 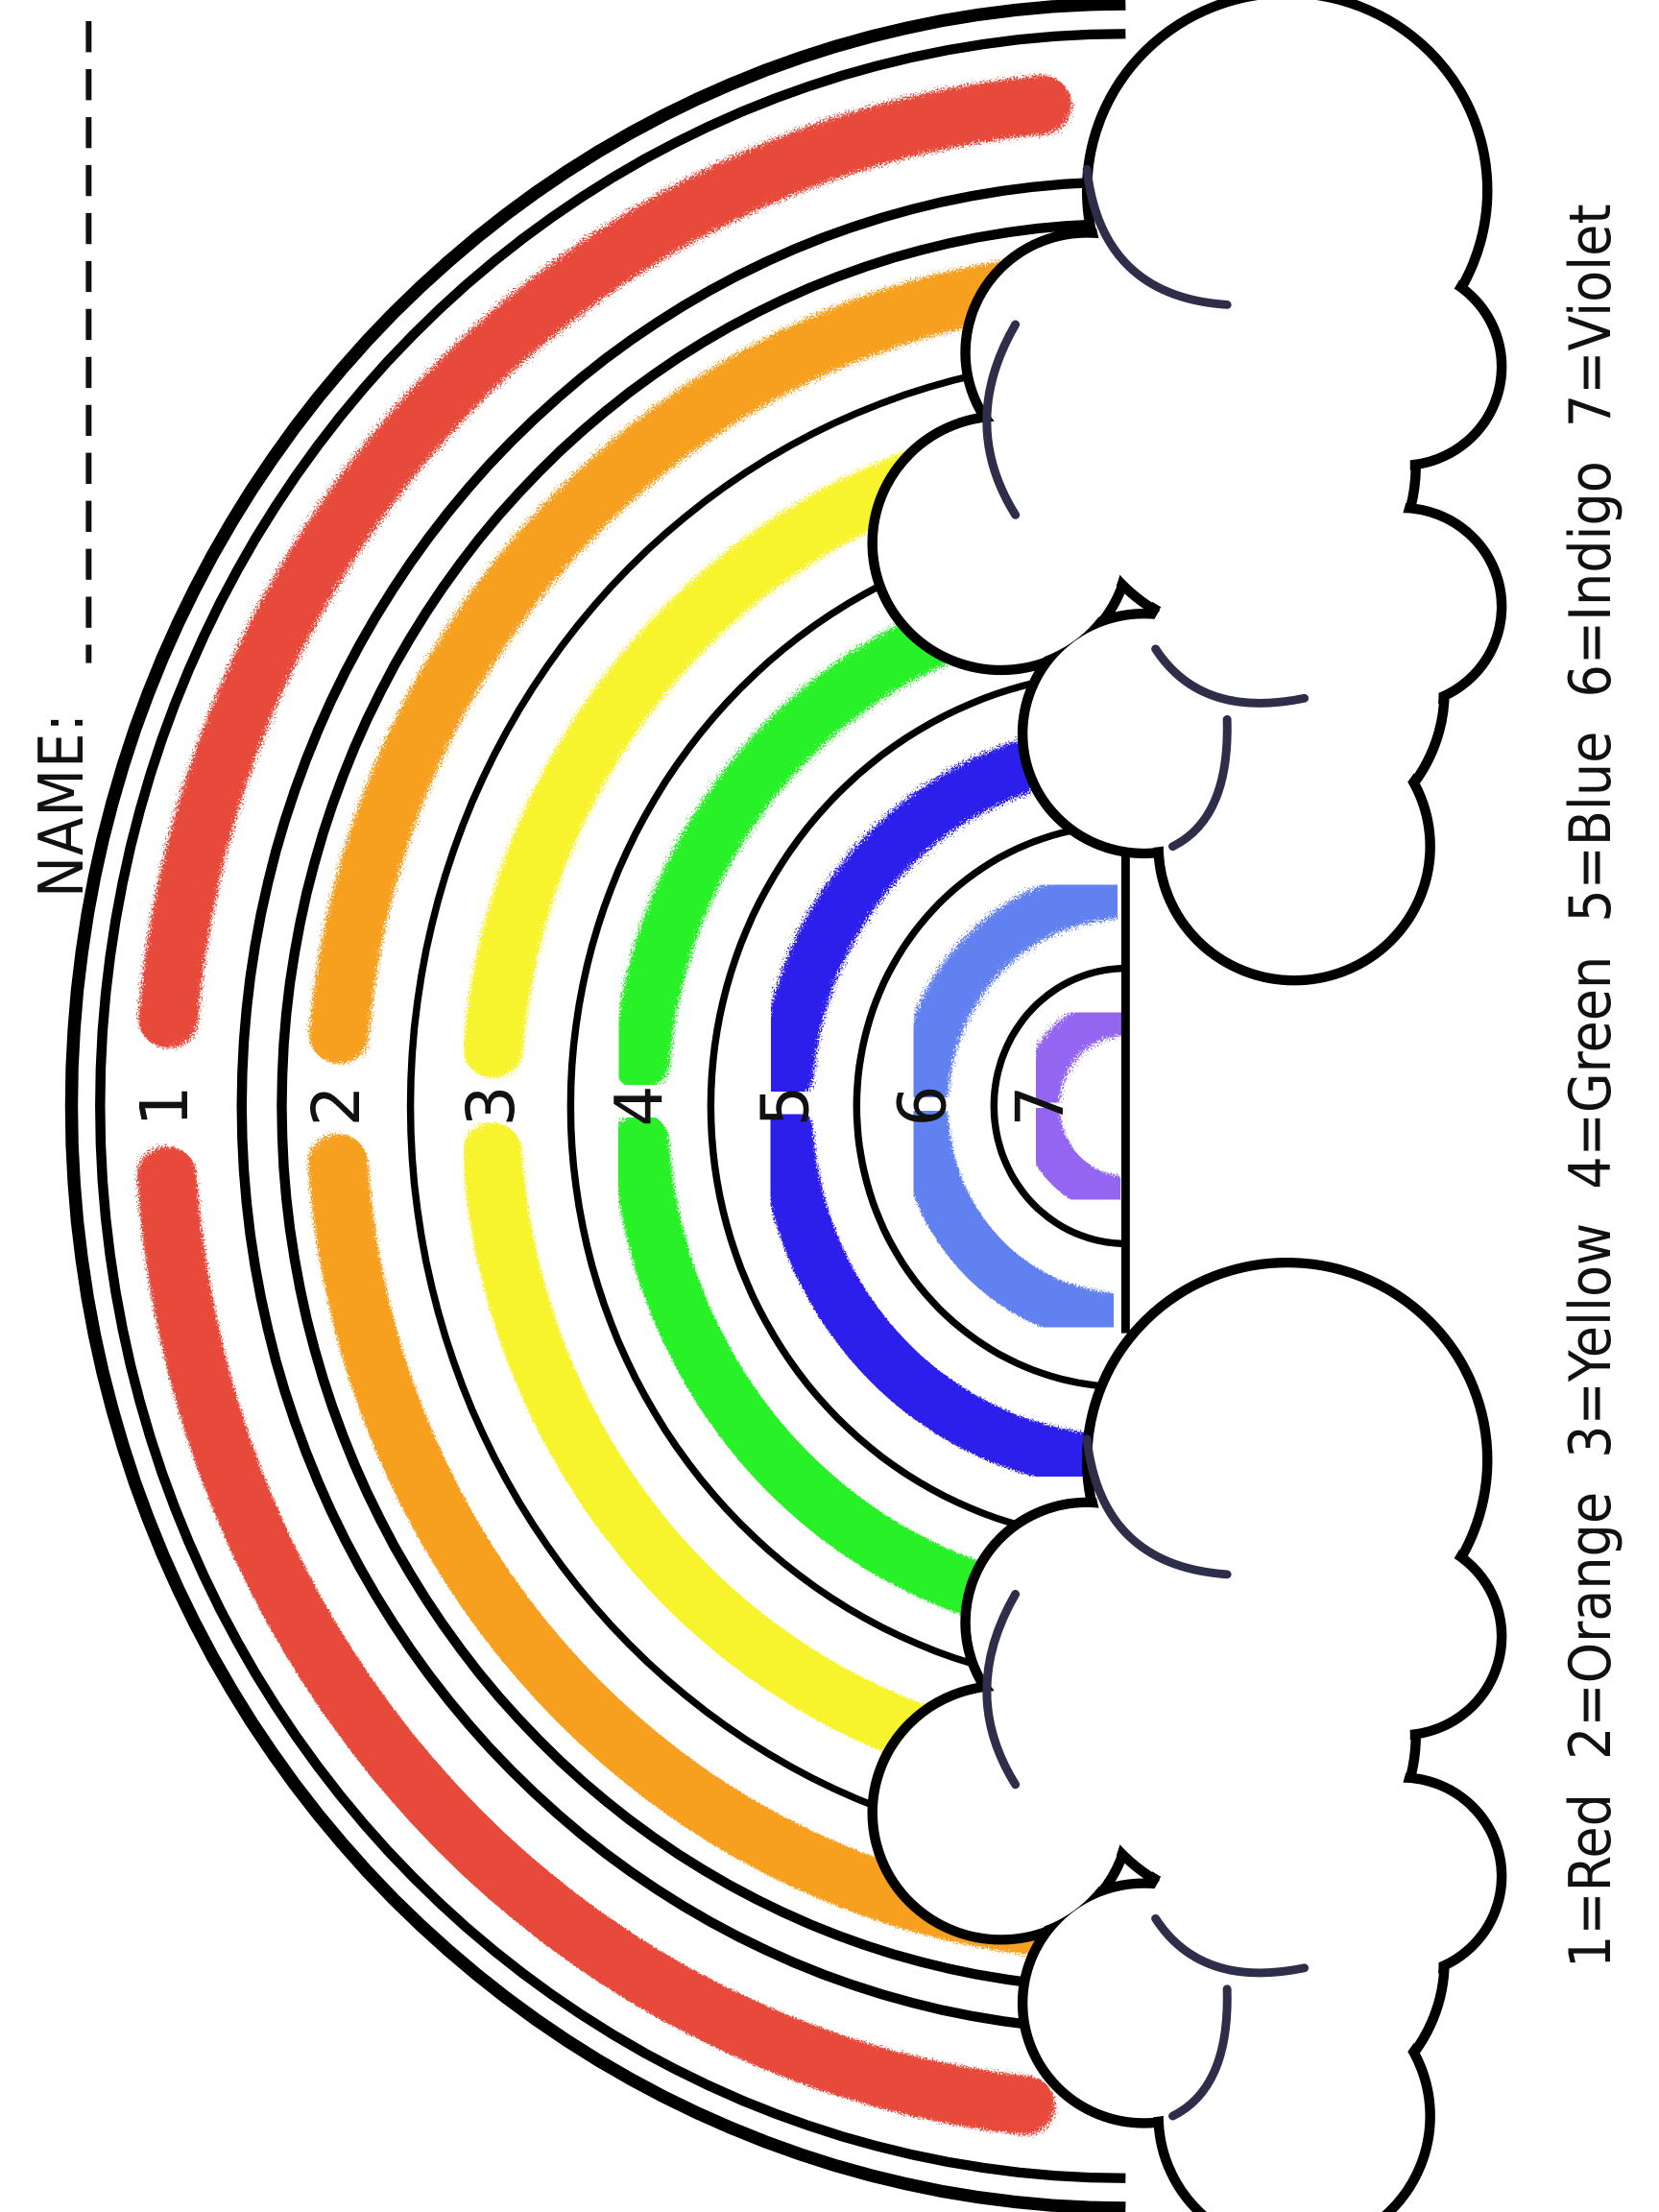 I want to click on band-fill-green-lower, so click(x=858, y=1377).